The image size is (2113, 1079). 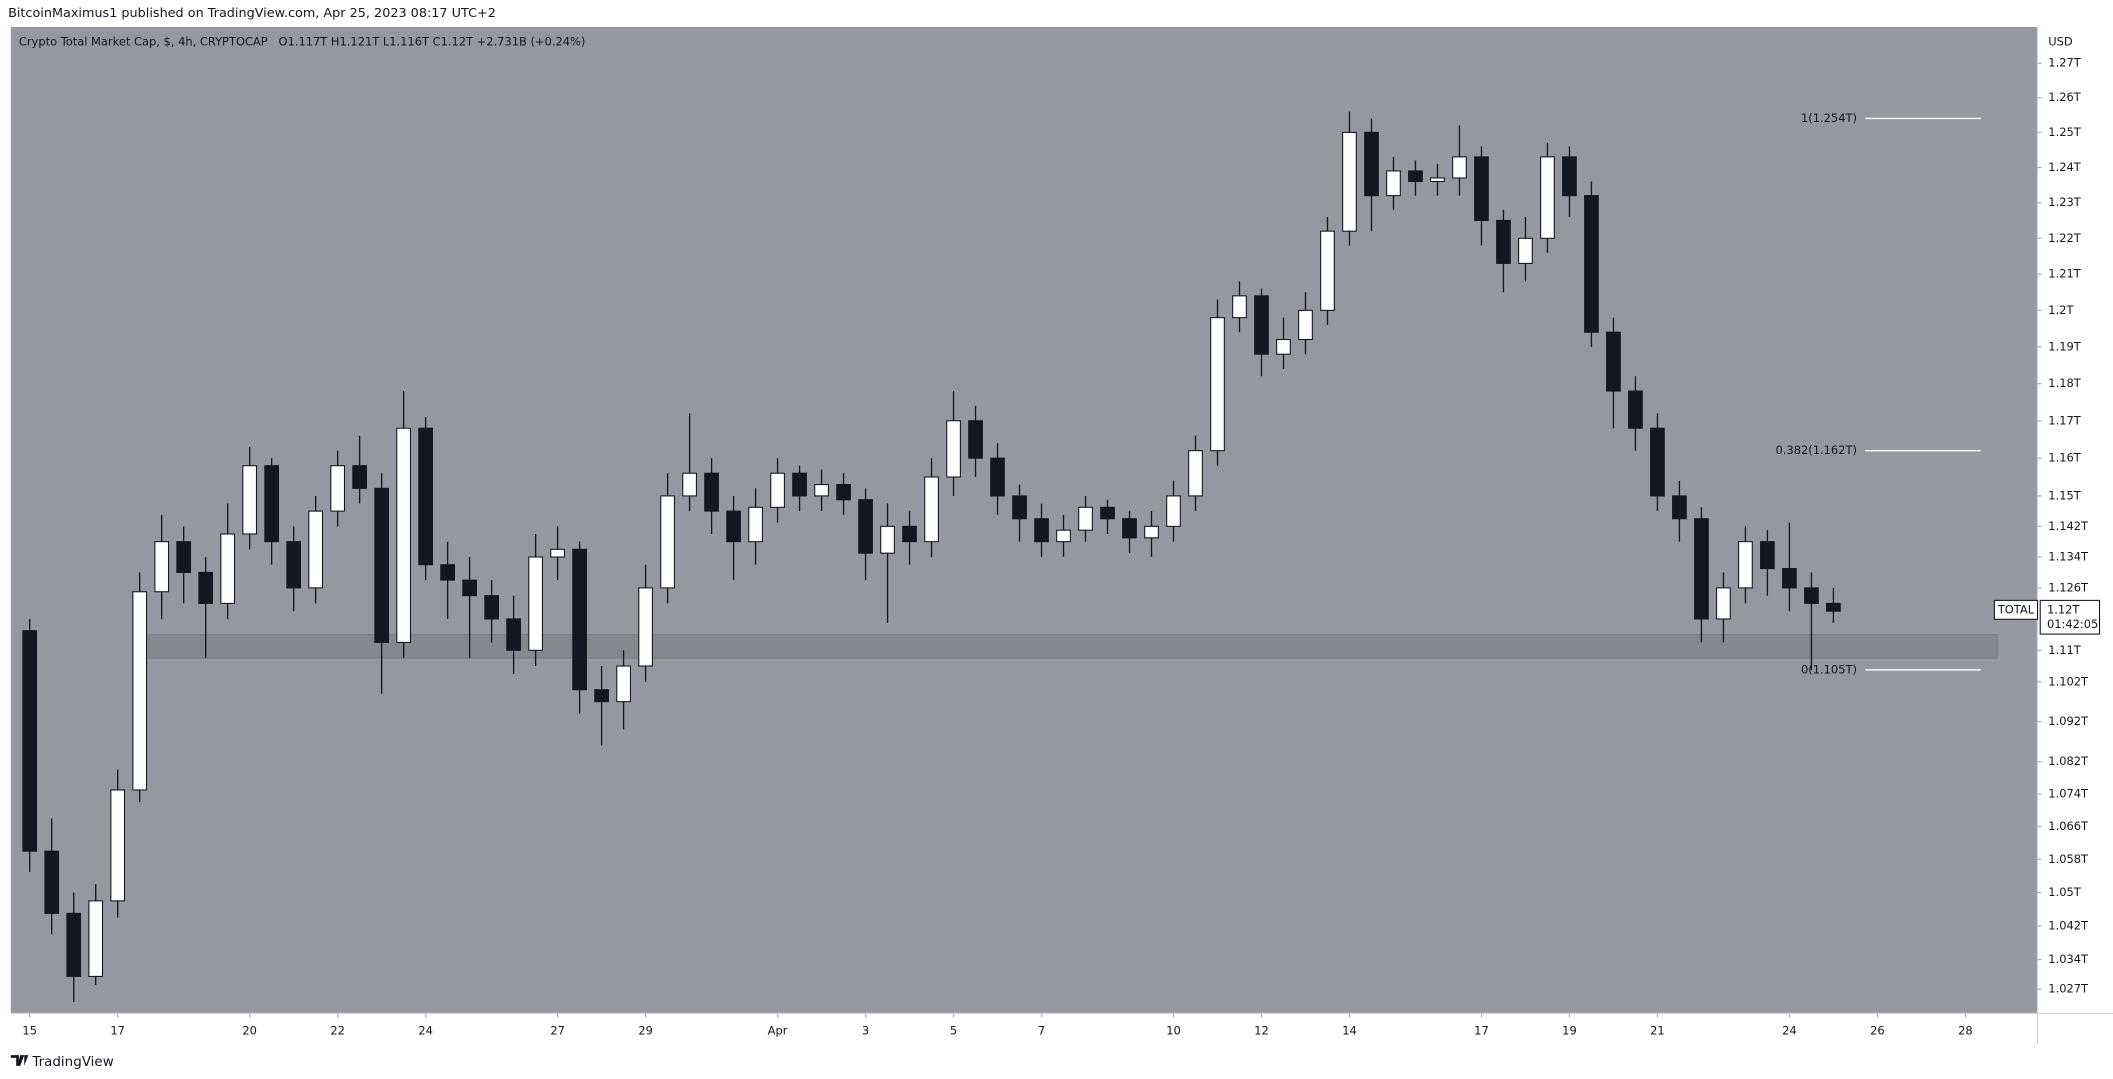 I want to click on x-tick-label: 3, so click(x=865, y=1030).